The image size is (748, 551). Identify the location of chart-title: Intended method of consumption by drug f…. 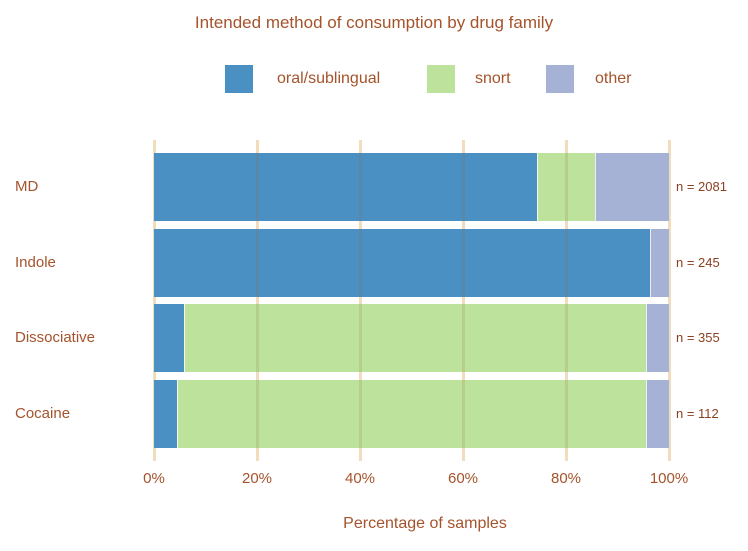
(374, 22).